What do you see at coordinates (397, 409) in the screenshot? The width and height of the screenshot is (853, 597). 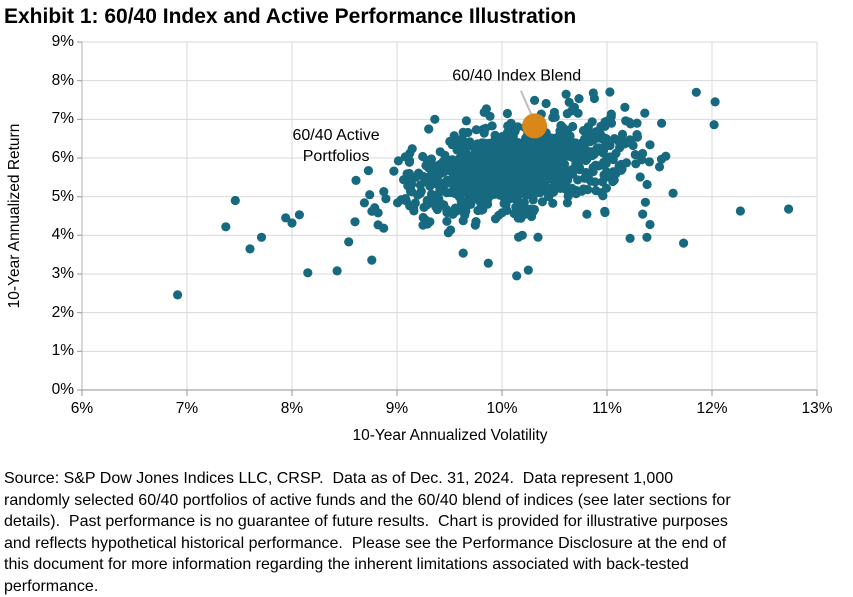 I see `x-tick-label: 9%` at bounding box center [397, 409].